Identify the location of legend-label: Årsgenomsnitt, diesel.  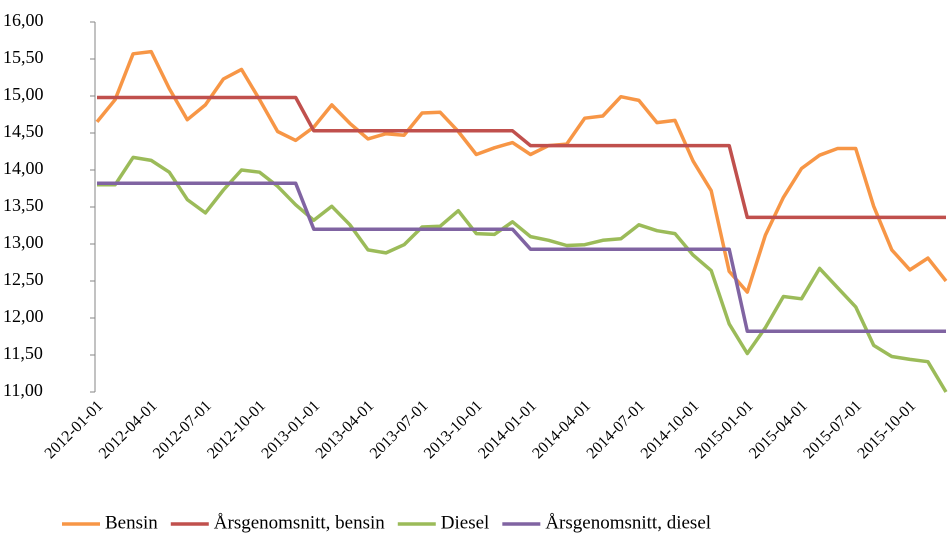
(628, 522).